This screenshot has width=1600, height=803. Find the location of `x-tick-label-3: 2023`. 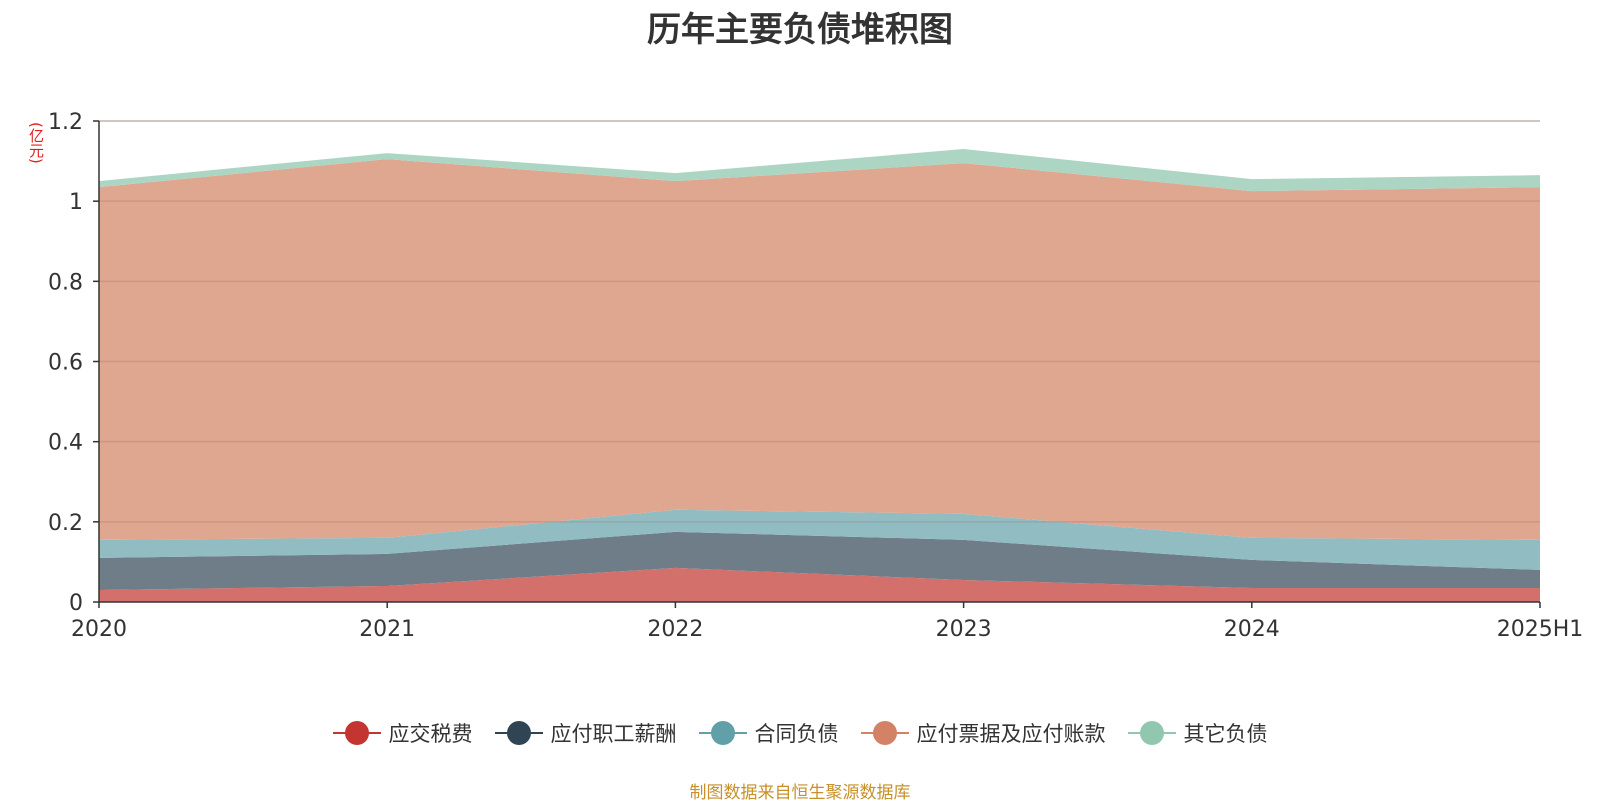

x-tick-label-3: 2023 is located at coordinates (964, 629).